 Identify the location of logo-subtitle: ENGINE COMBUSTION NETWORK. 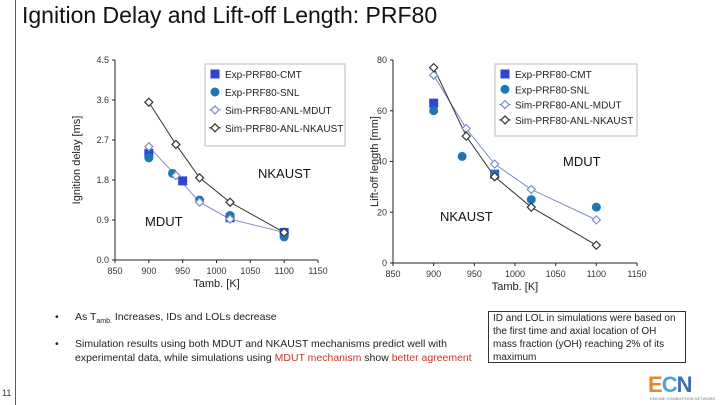
(683, 398).